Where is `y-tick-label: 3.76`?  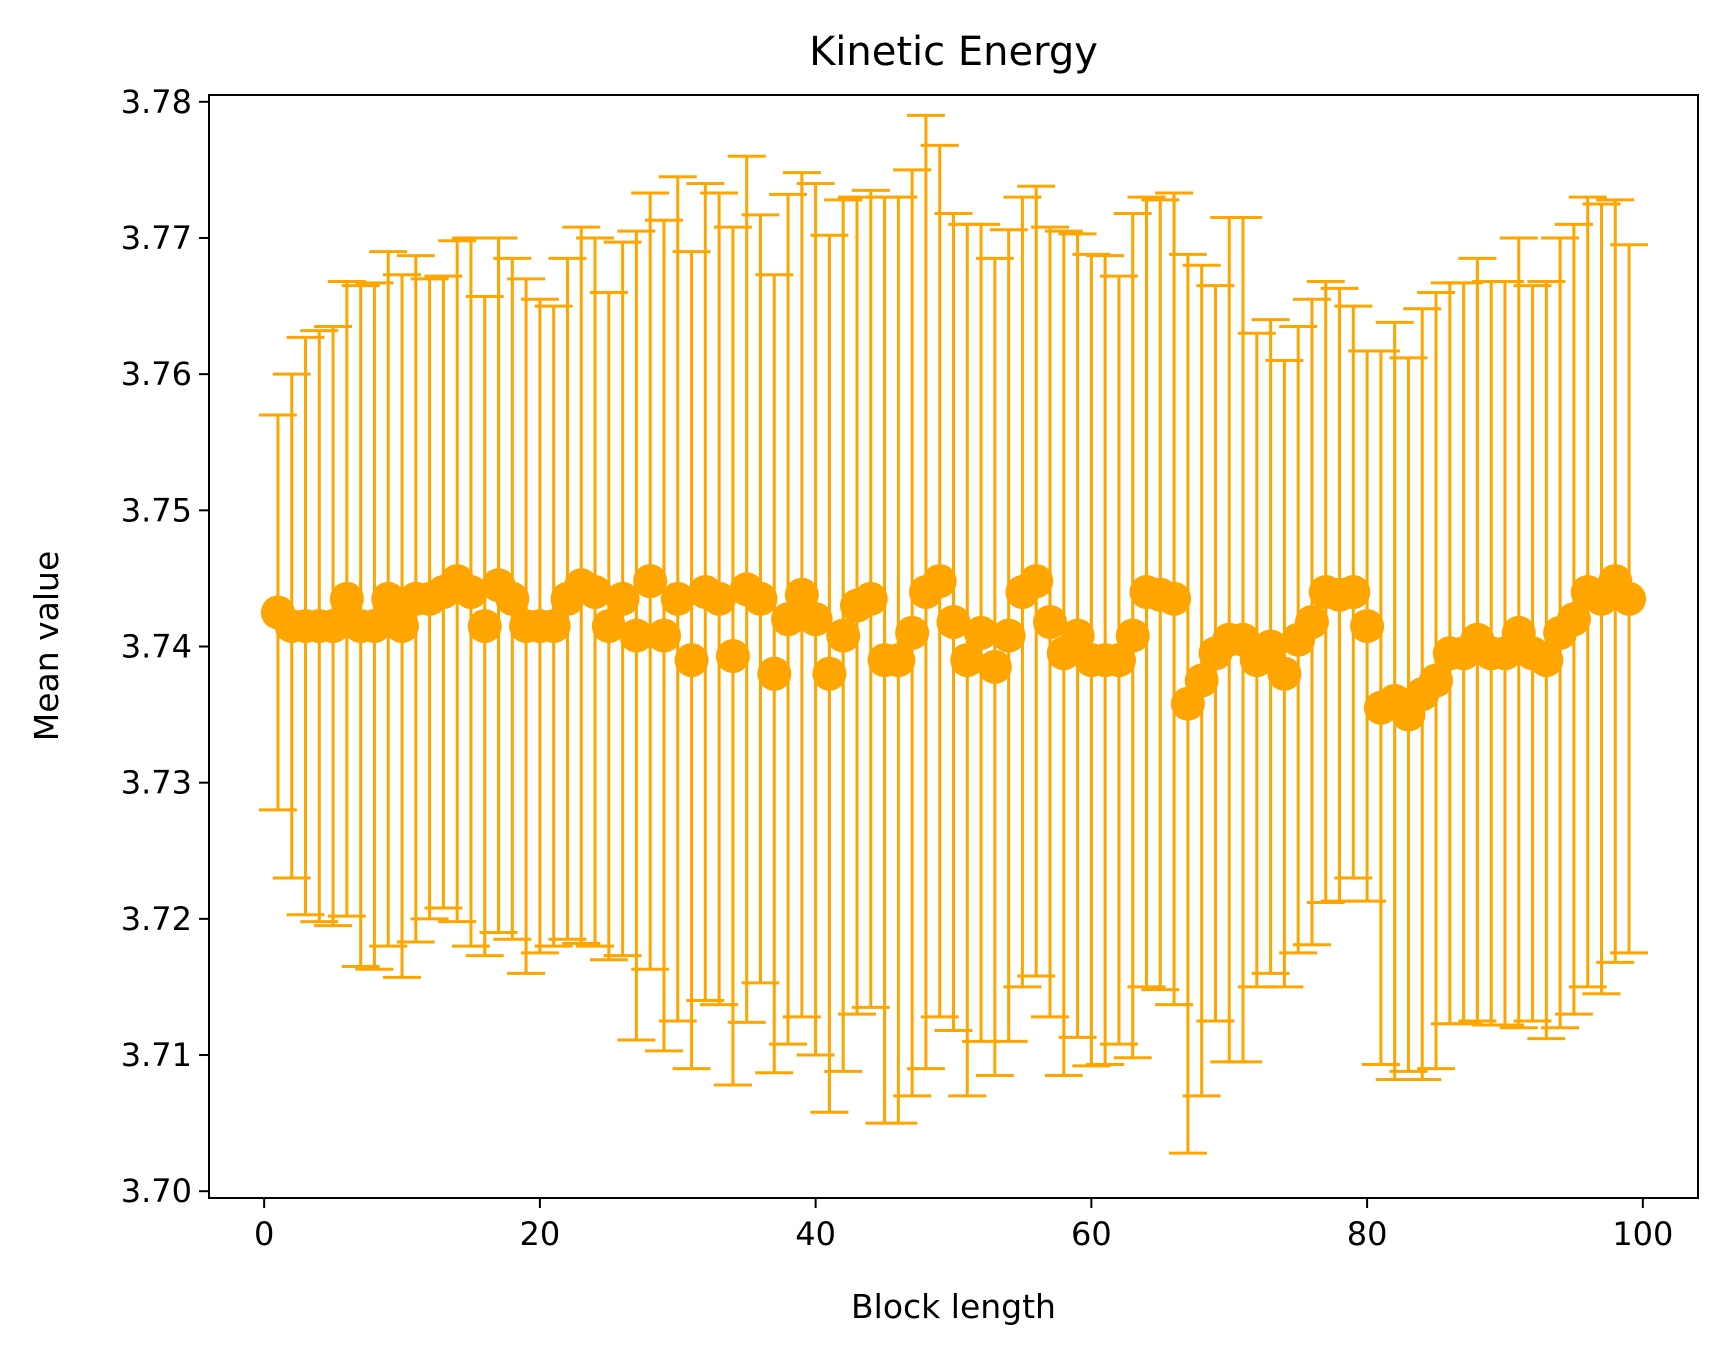
y-tick-label: 3.76 is located at coordinates (156, 374).